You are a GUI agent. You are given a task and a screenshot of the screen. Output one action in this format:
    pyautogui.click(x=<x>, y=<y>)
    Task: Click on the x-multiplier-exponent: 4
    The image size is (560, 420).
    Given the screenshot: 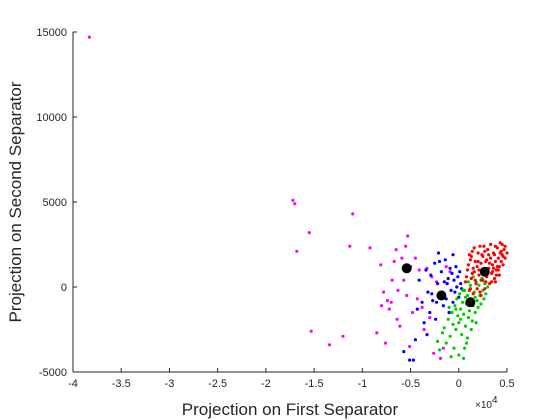 What is the action you would take?
    pyautogui.click(x=495, y=400)
    